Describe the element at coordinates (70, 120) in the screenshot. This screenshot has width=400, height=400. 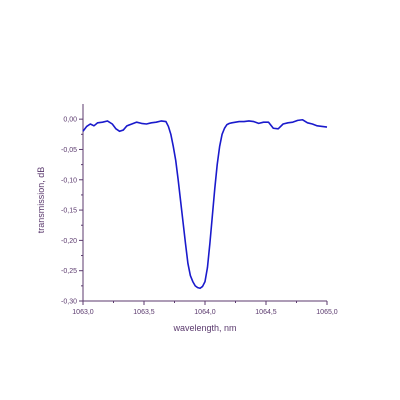
I see `y-tick-label: 0,00` at that location.